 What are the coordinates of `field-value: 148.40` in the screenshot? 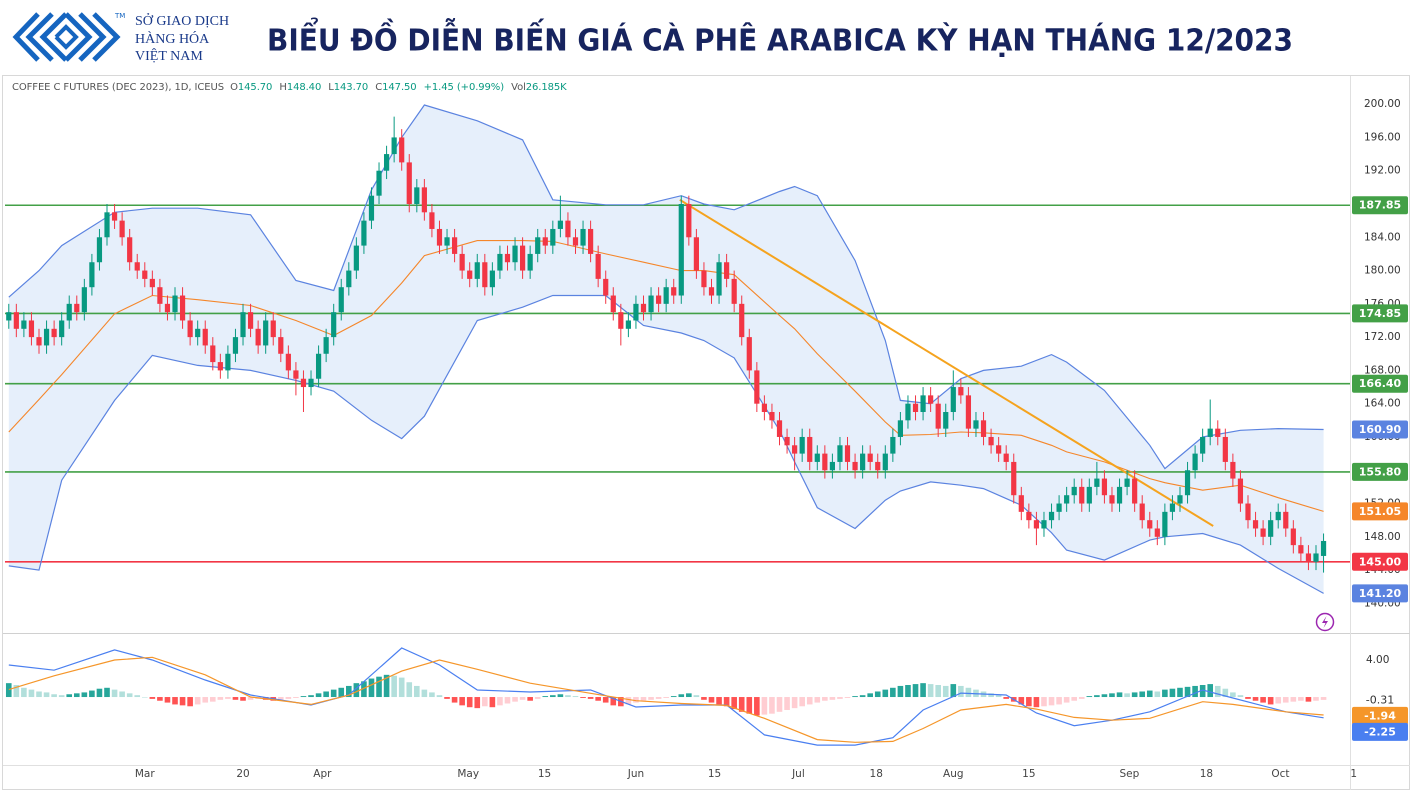 It's located at (304, 87).